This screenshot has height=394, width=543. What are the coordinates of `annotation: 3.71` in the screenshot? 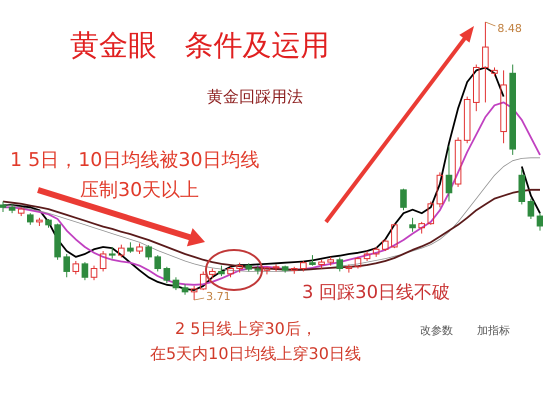 It's located at (218, 296).